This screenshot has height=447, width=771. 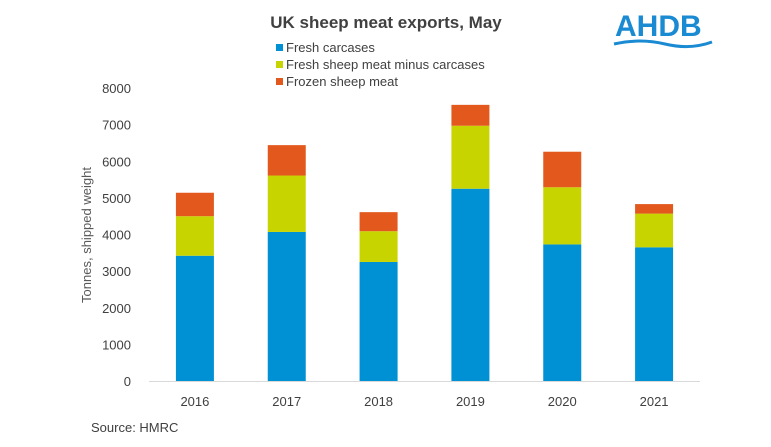 I want to click on x-tick-label: 2019, so click(x=470, y=401).